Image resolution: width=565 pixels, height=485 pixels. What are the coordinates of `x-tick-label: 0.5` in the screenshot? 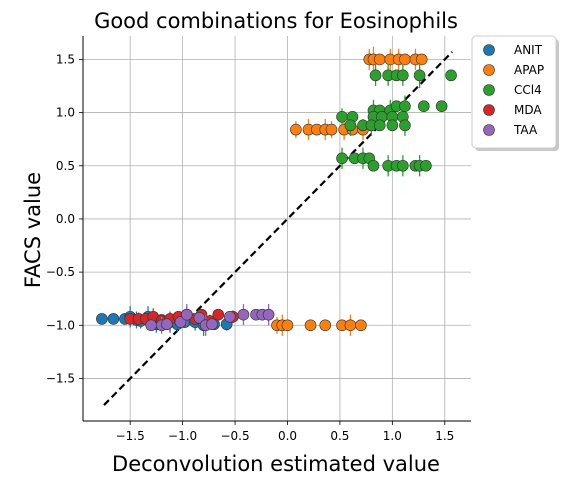 It's located at (339, 436).